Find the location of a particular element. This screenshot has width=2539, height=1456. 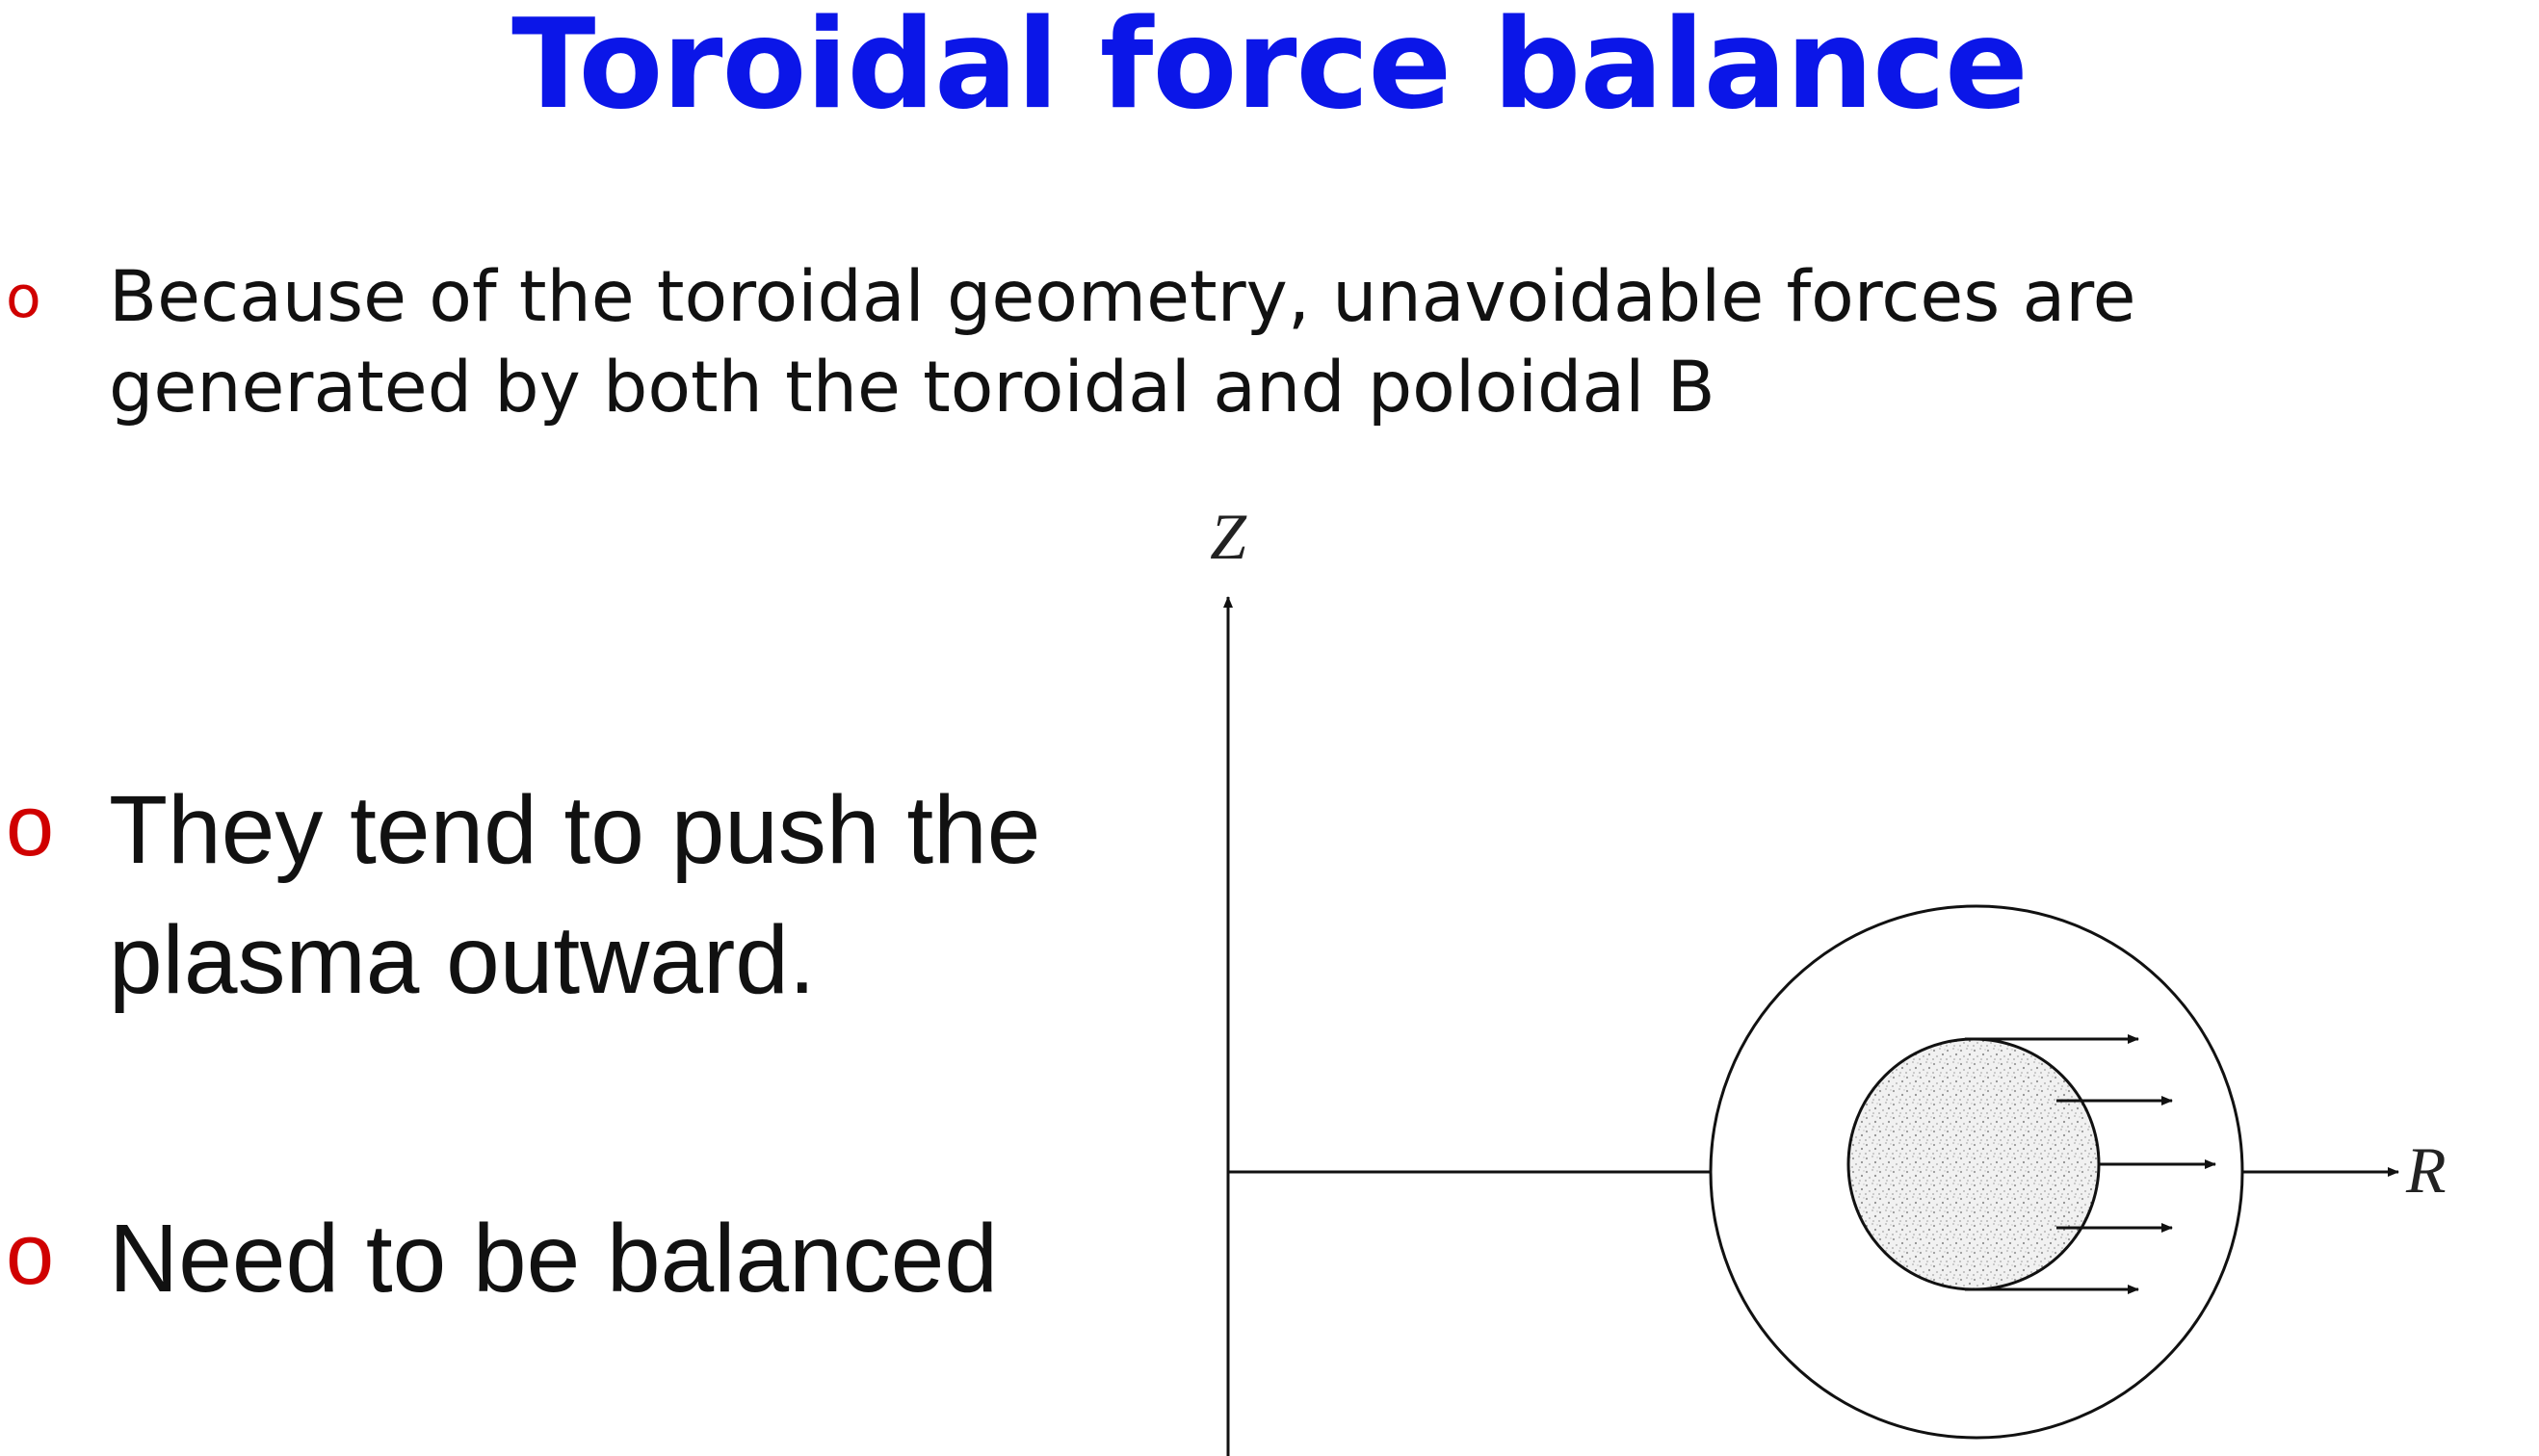

bullet-text: Need to be balanced is located at coordinates (553, 1259).